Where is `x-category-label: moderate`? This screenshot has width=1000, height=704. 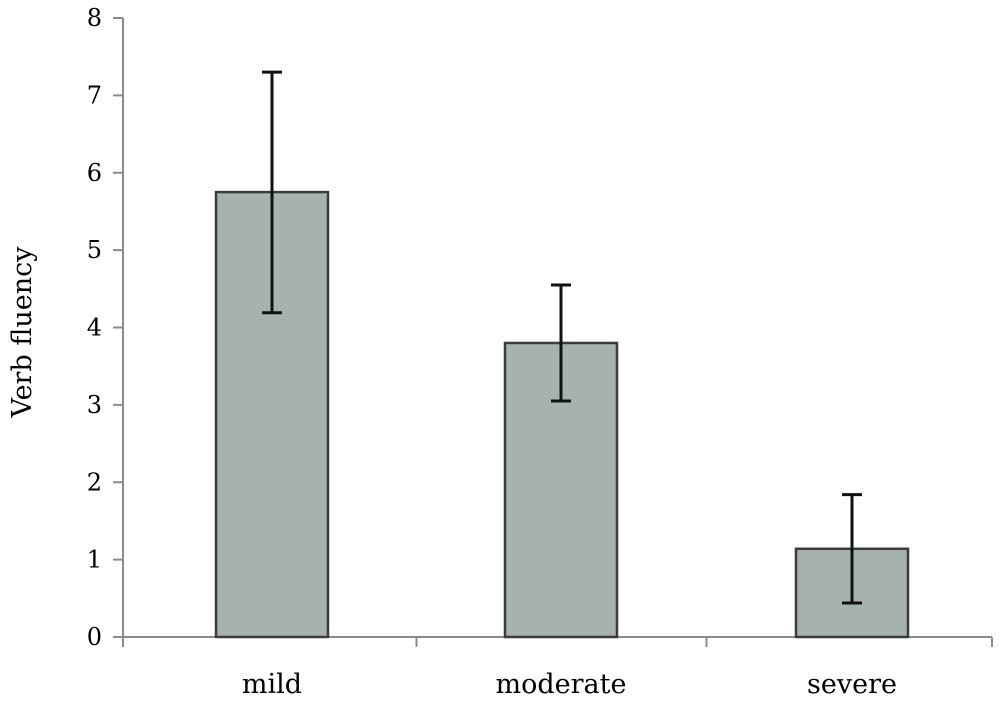 x-category-label: moderate is located at coordinates (561, 684).